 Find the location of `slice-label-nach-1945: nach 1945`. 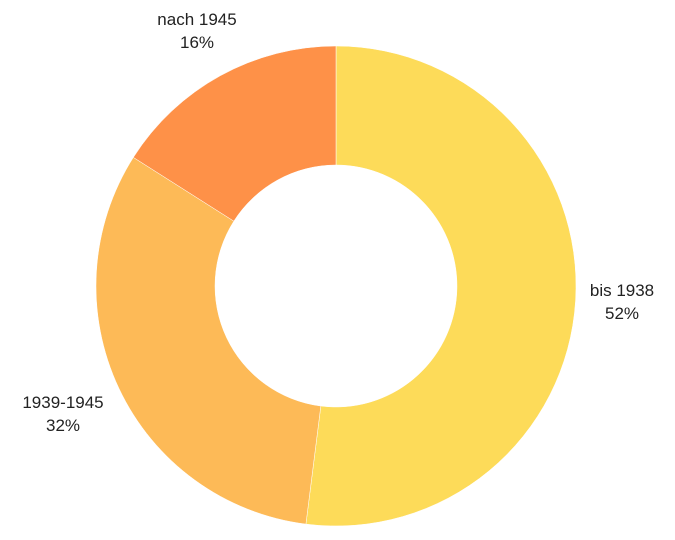

slice-label-nach-1945: nach 1945 is located at coordinates (196, 19).